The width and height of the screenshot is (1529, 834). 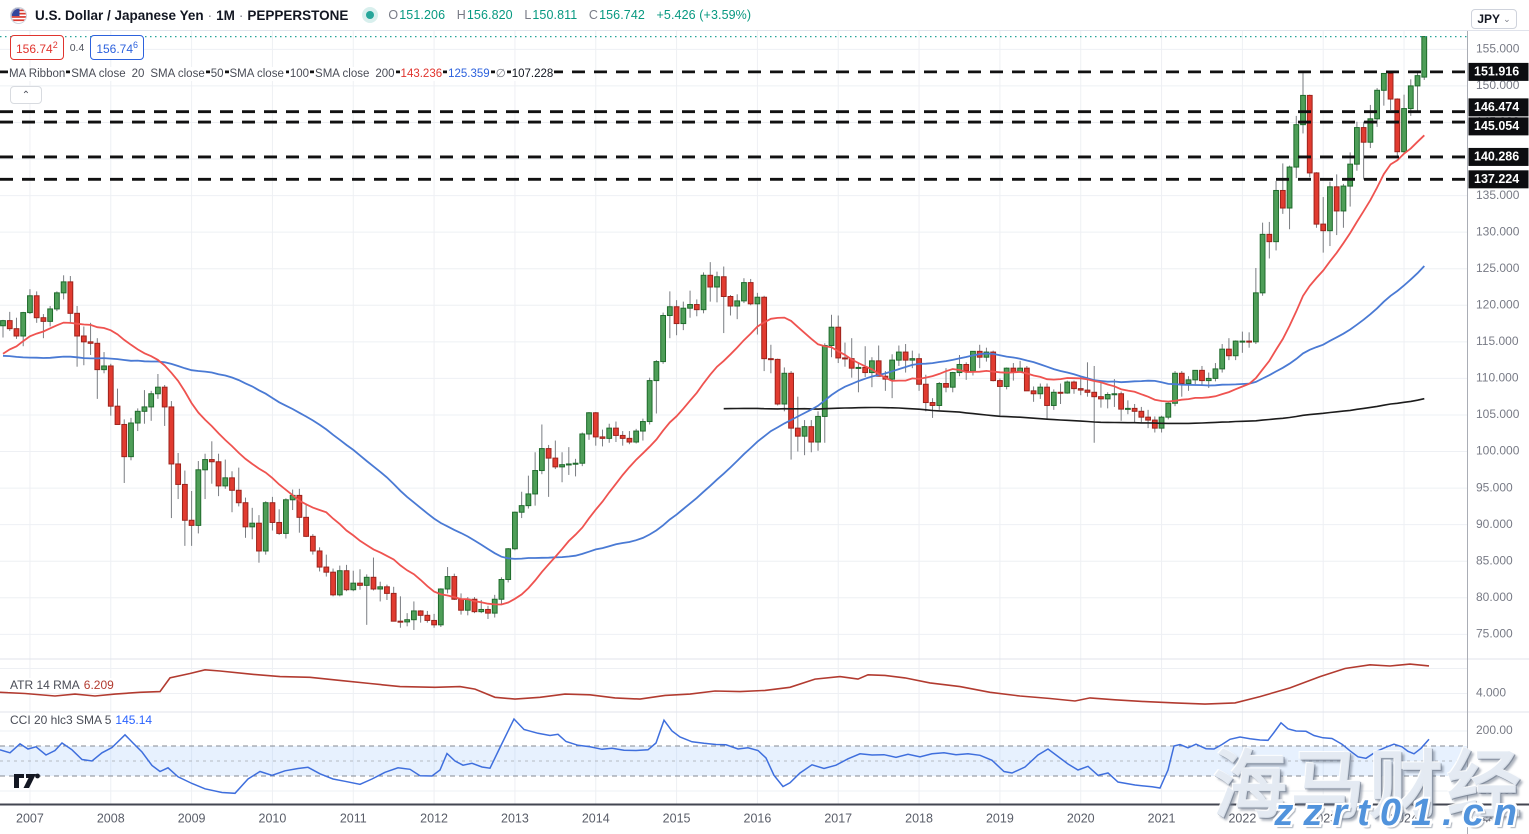 I want to click on change-value: +5.426 (+3.59%), so click(x=704, y=15).